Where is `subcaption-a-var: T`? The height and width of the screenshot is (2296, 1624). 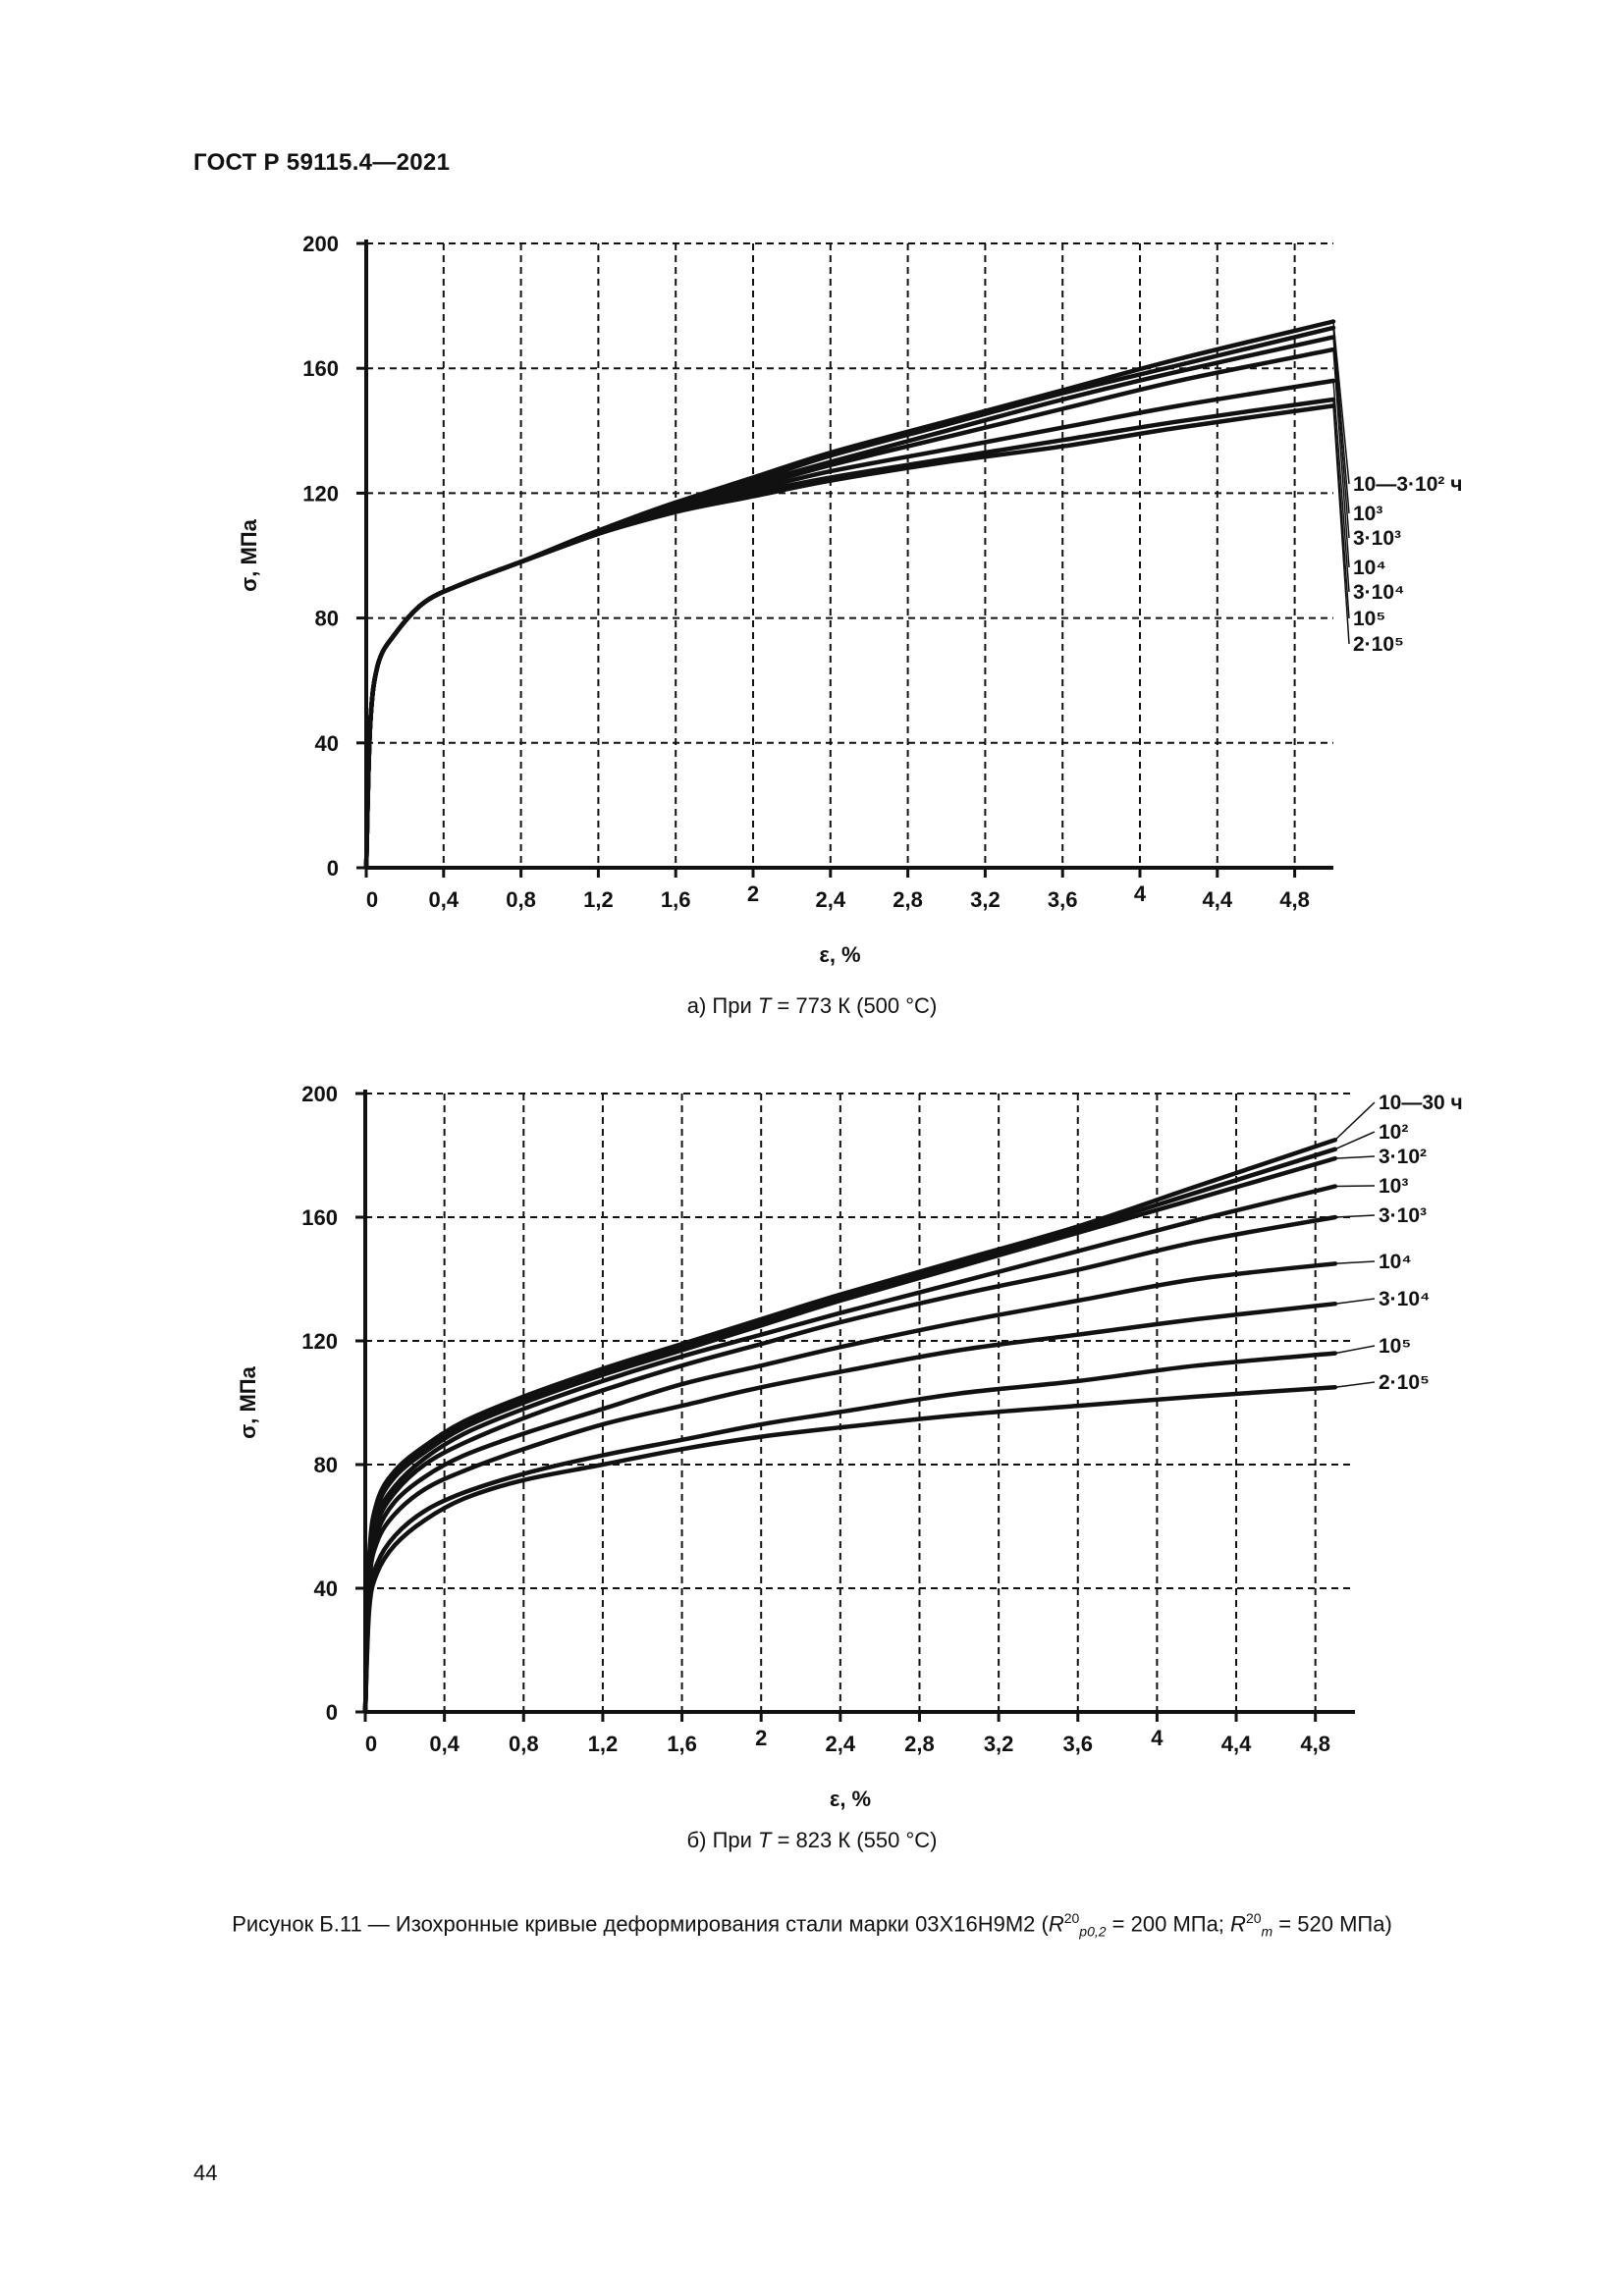 subcaption-a-var: T is located at coordinates (764, 1005).